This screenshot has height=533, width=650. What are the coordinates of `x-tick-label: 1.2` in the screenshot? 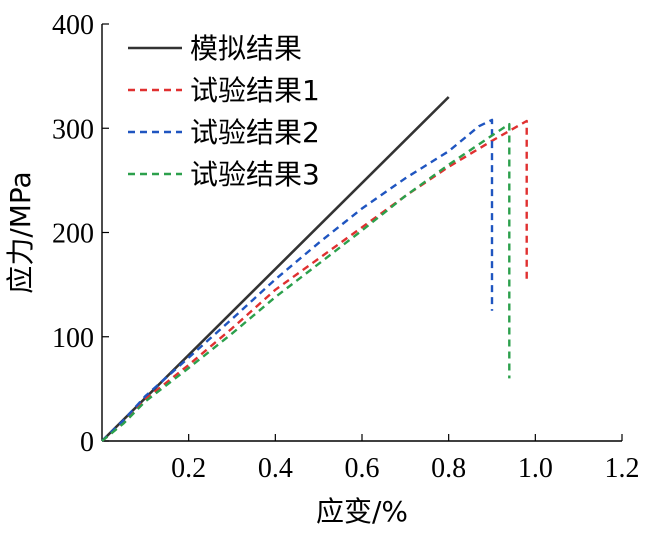 It's located at (622, 468).